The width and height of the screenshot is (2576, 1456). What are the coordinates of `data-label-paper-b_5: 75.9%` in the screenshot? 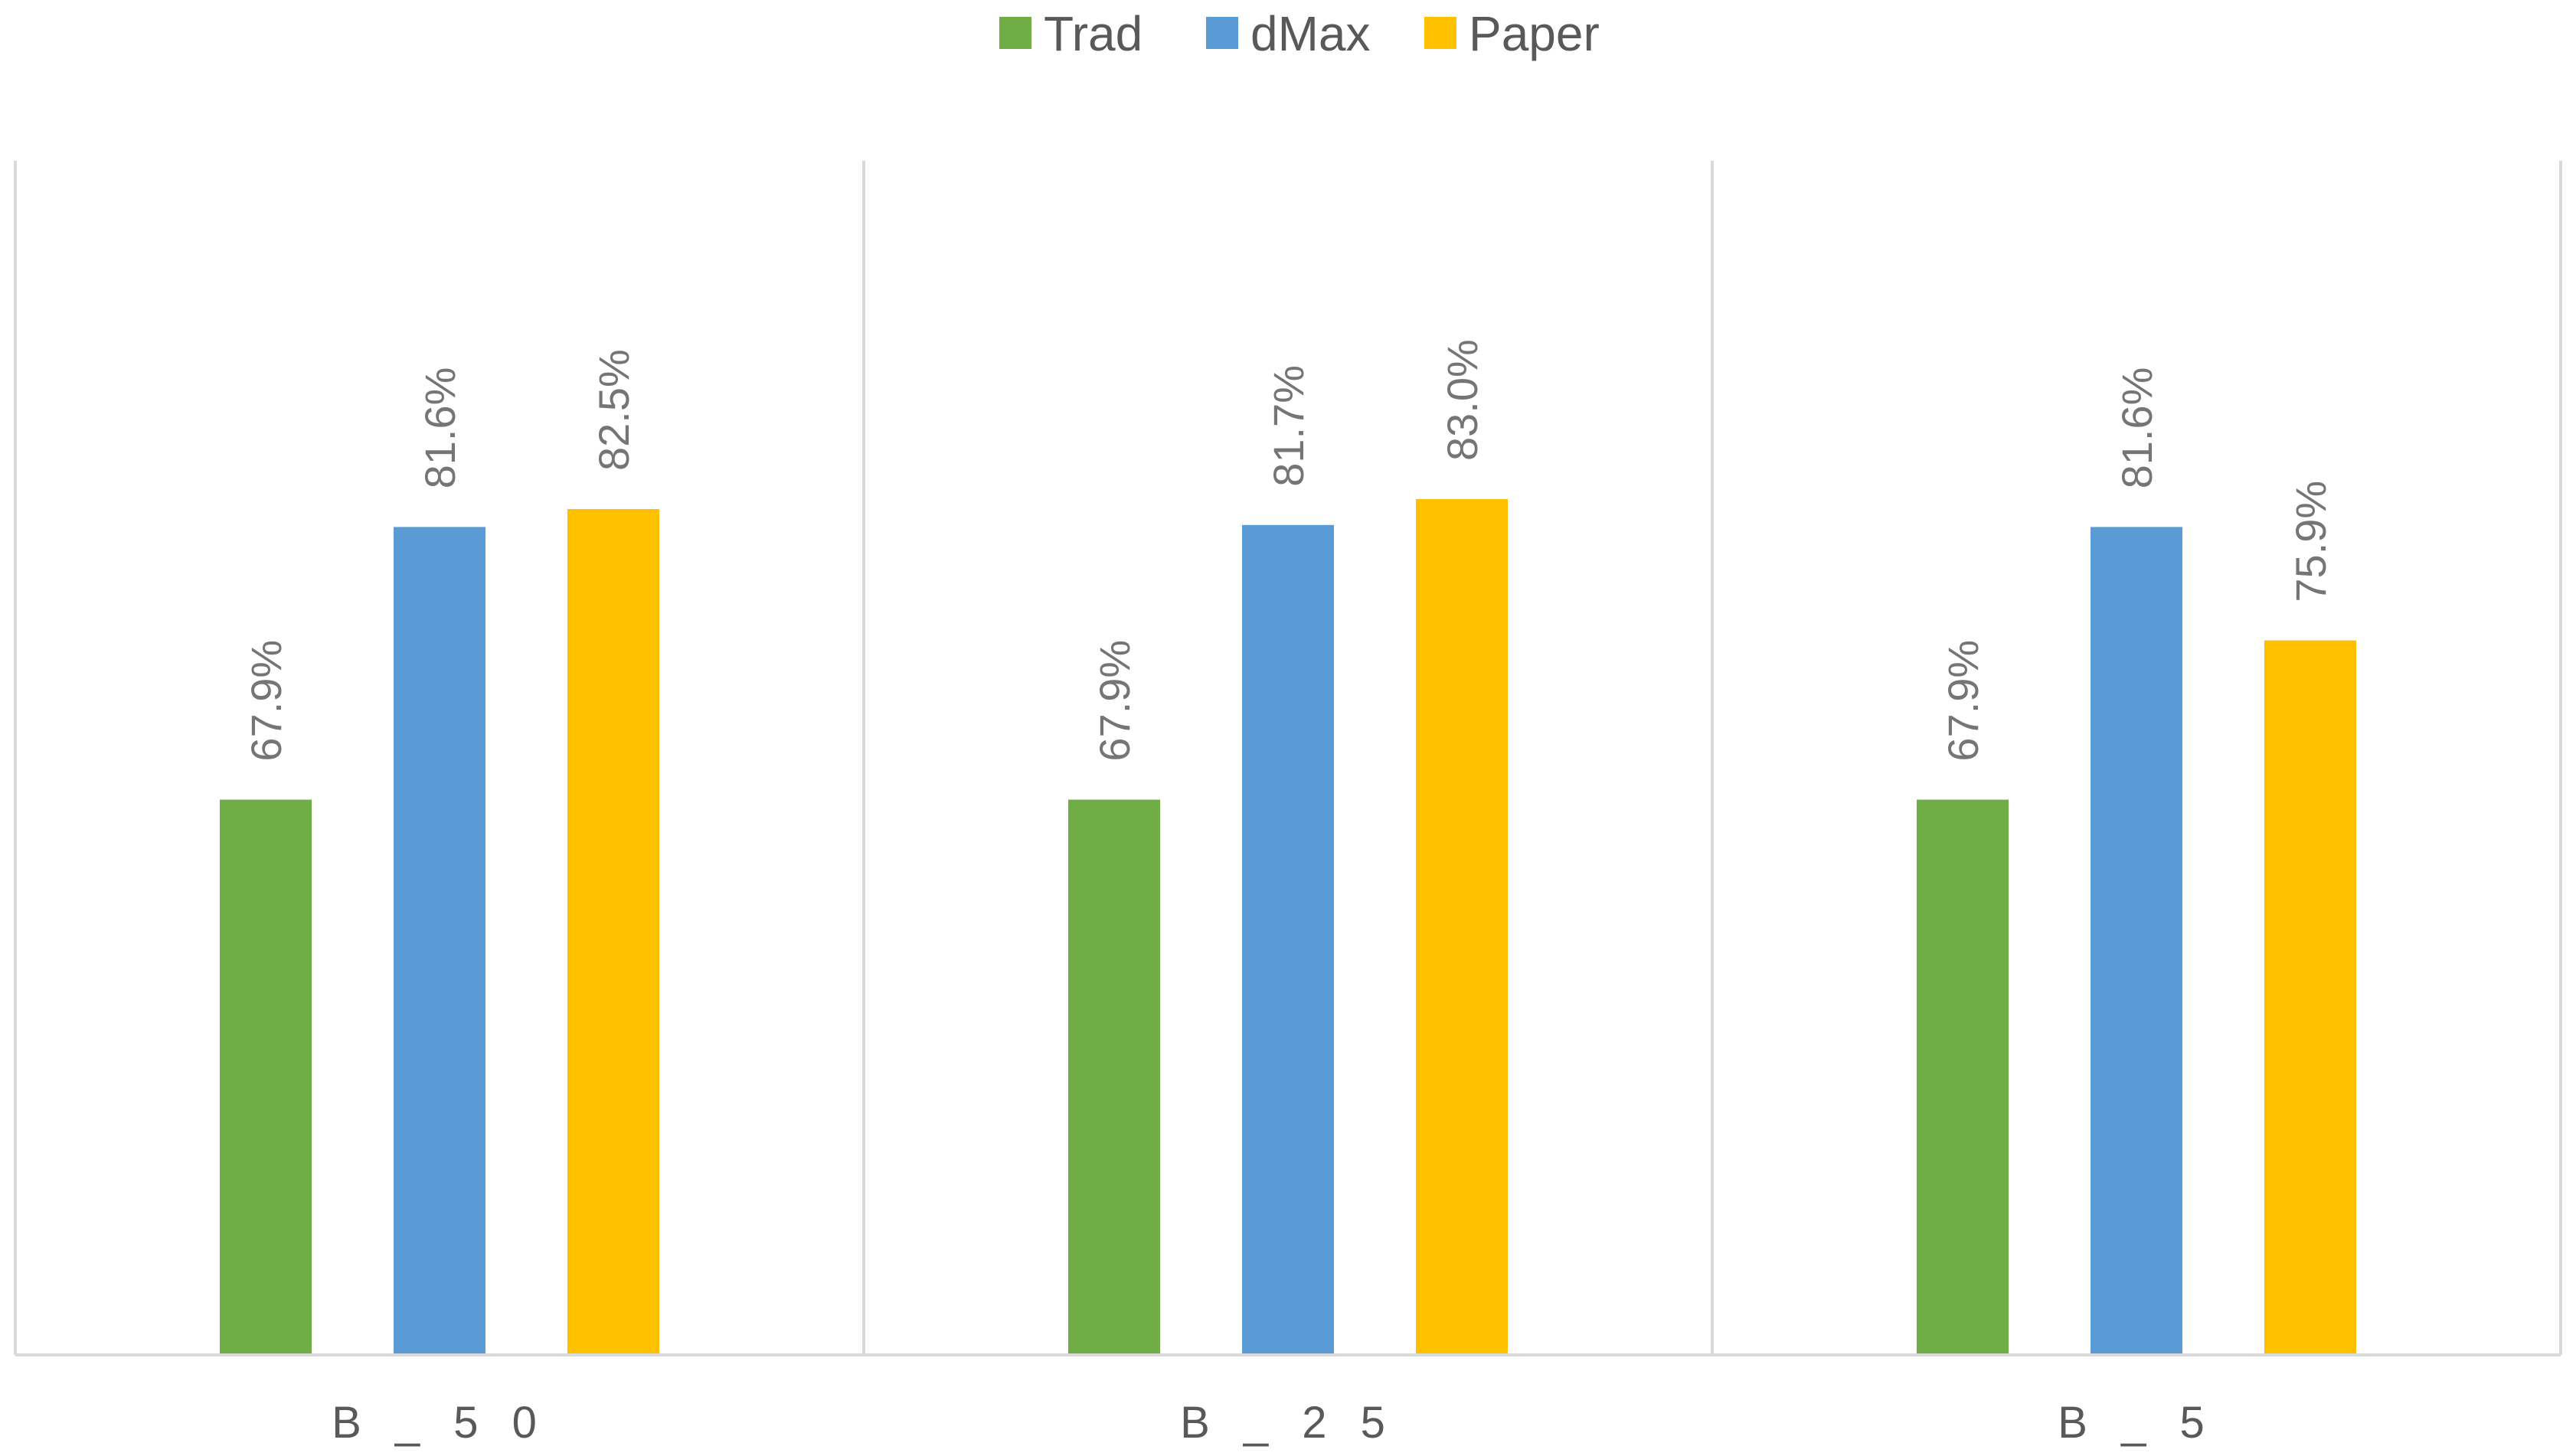 It's located at (2311, 541).